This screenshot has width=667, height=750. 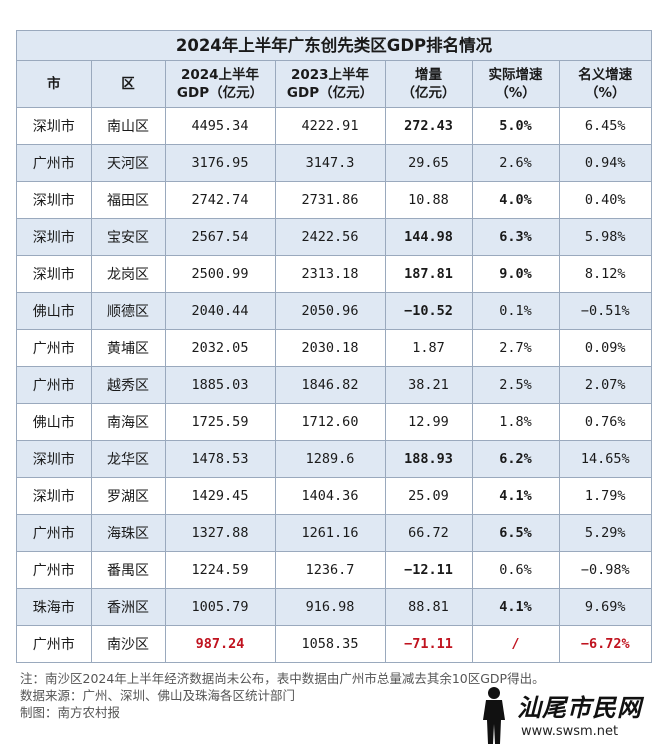 What do you see at coordinates (604, 84) in the screenshot?
I see `header-nominal-growth: 名义增速 （%）` at bounding box center [604, 84].